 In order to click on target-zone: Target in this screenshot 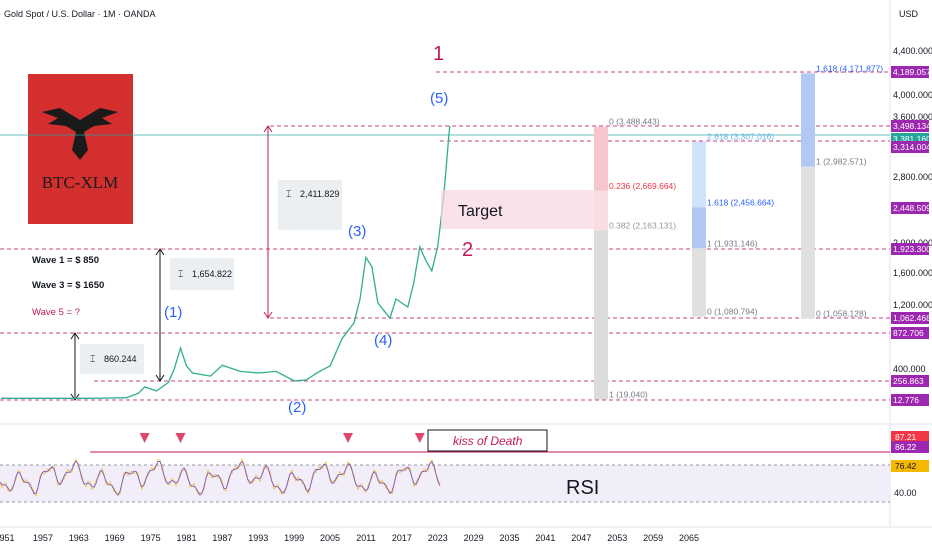, I will do `click(517, 209)`.